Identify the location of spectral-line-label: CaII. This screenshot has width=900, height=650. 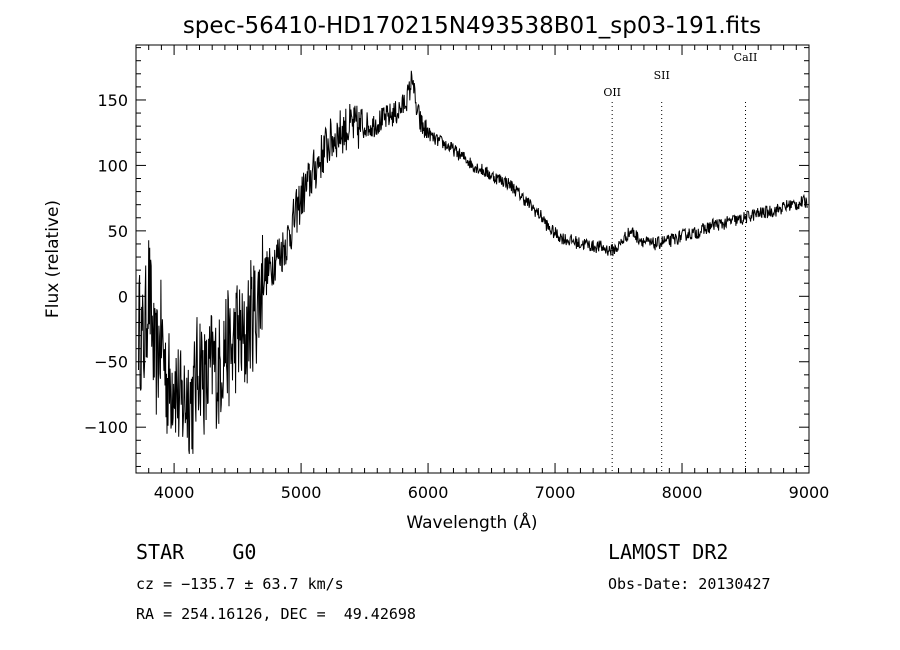
(746, 57).